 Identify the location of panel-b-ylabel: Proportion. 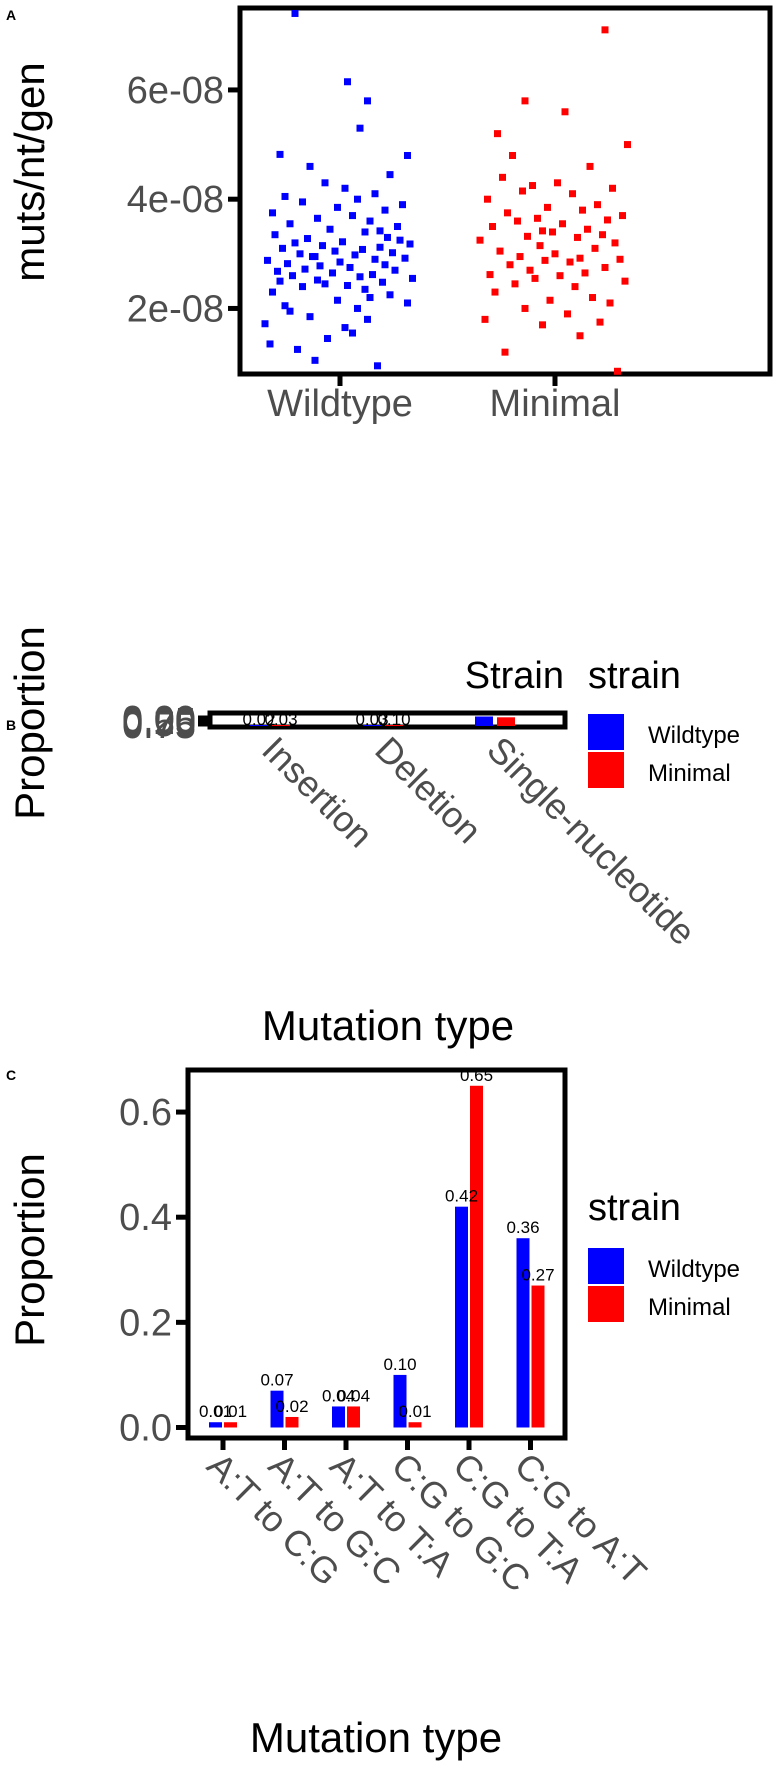
(29, 723).